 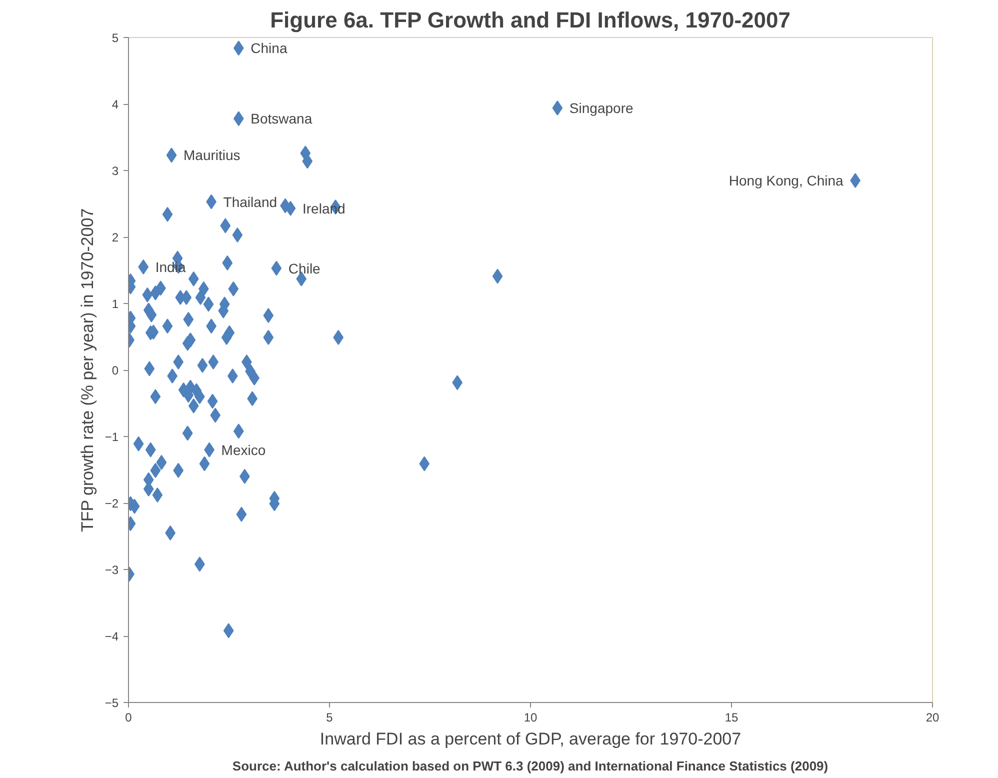 What do you see at coordinates (111, 437) in the screenshot?
I see `y-tick-label: −1` at bounding box center [111, 437].